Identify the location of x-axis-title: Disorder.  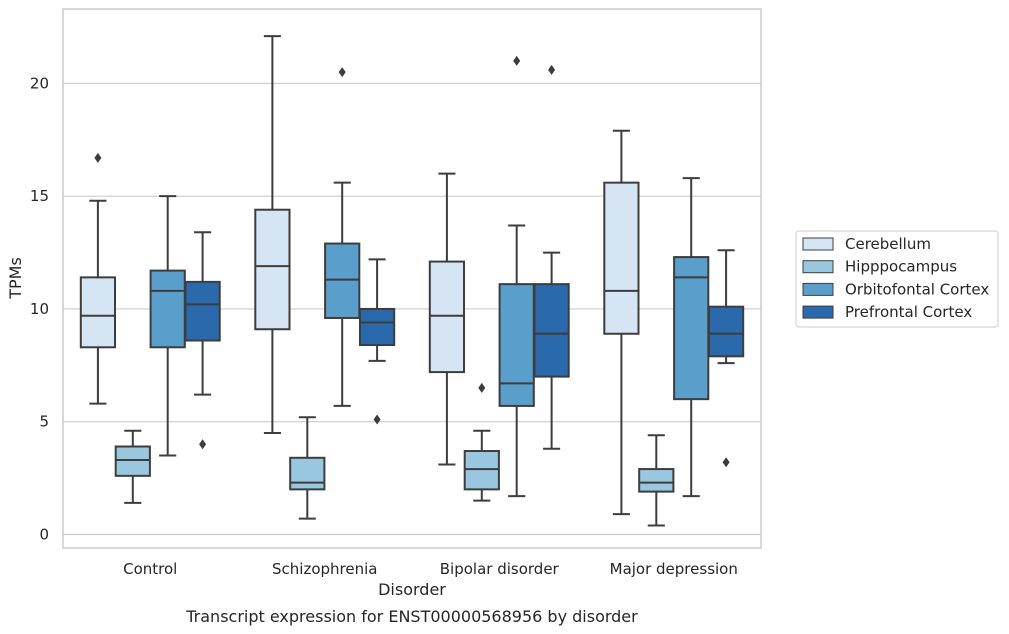
(412, 589).